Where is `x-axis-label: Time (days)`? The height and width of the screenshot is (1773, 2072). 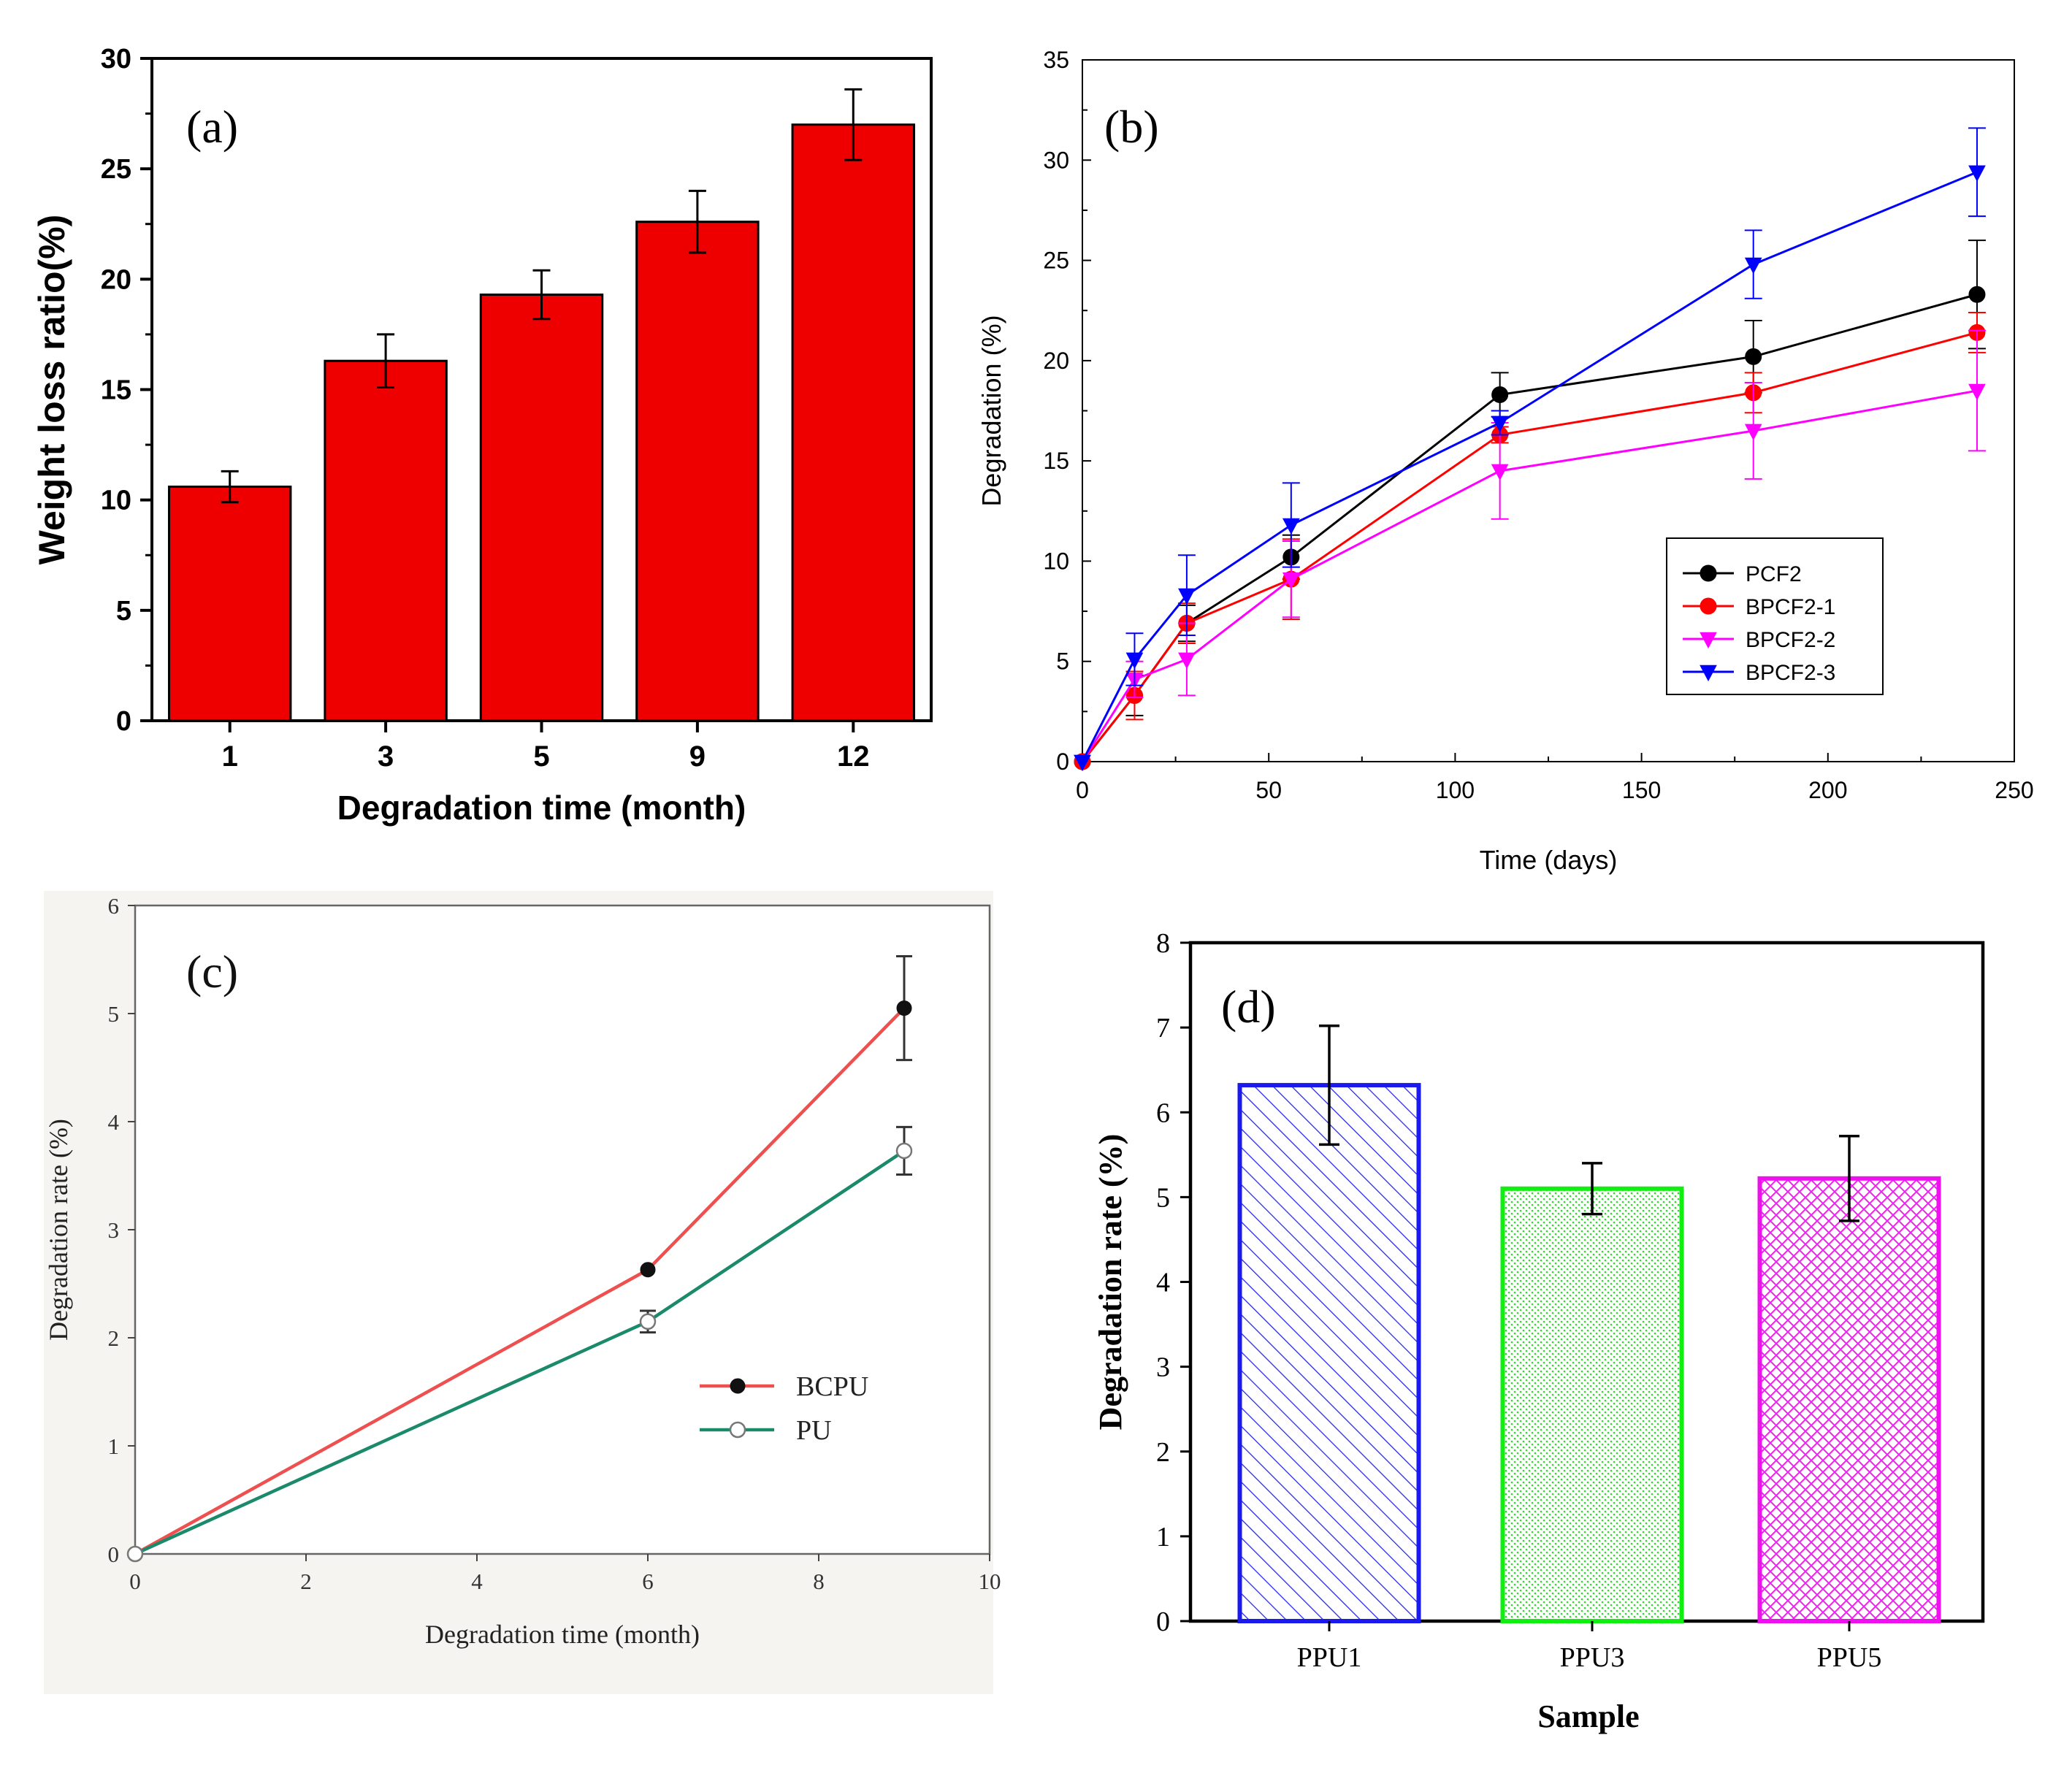
x-axis-label: Time (days) is located at coordinates (1549, 860).